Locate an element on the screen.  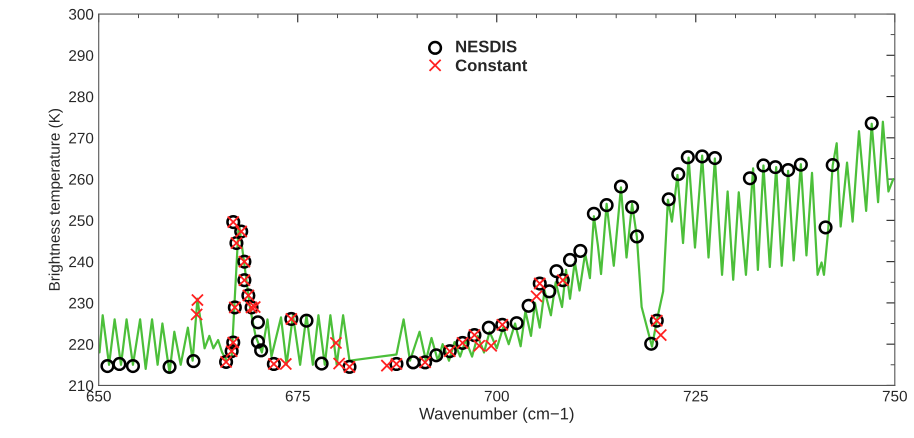
y-tick-label: 280 is located at coordinates (81, 96).